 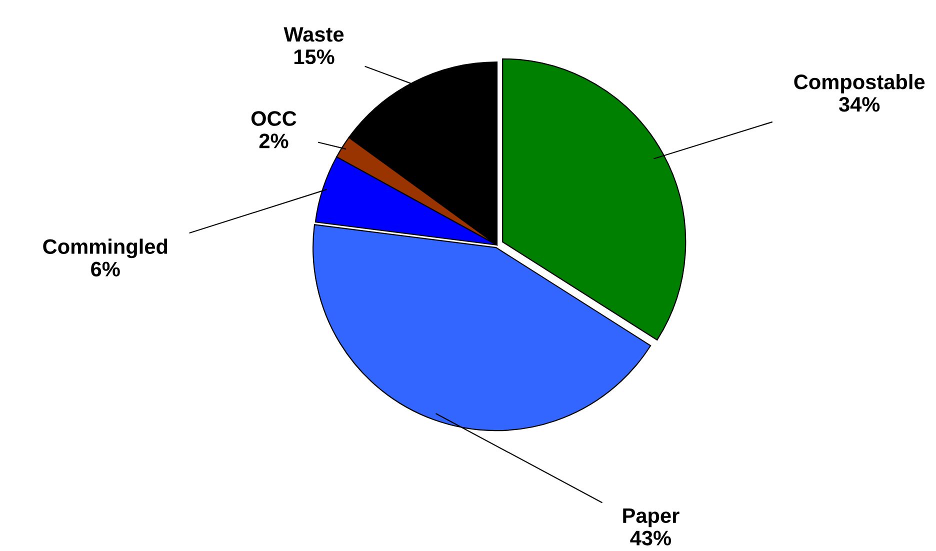 What do you see at coordinates (314, 56) in the screenshot?
I see `data-label: 15%` at bounding box center [314, 56].